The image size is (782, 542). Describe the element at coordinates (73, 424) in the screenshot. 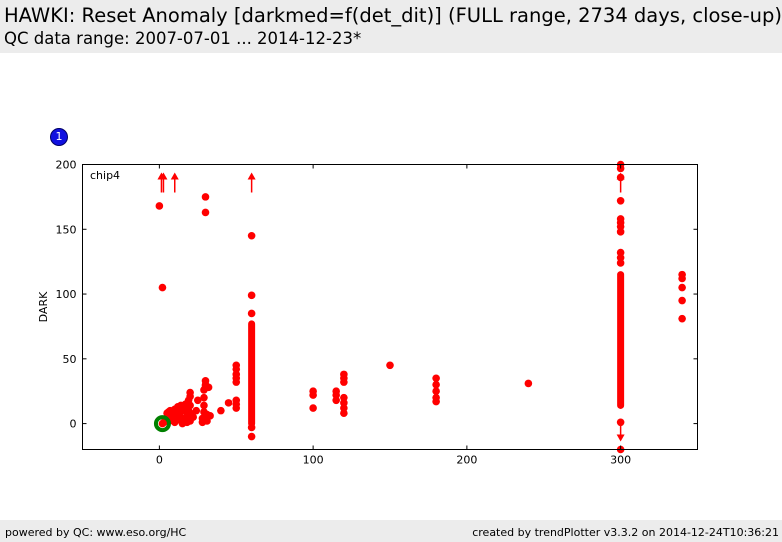

I see `y-tick-label: 0` at that location.